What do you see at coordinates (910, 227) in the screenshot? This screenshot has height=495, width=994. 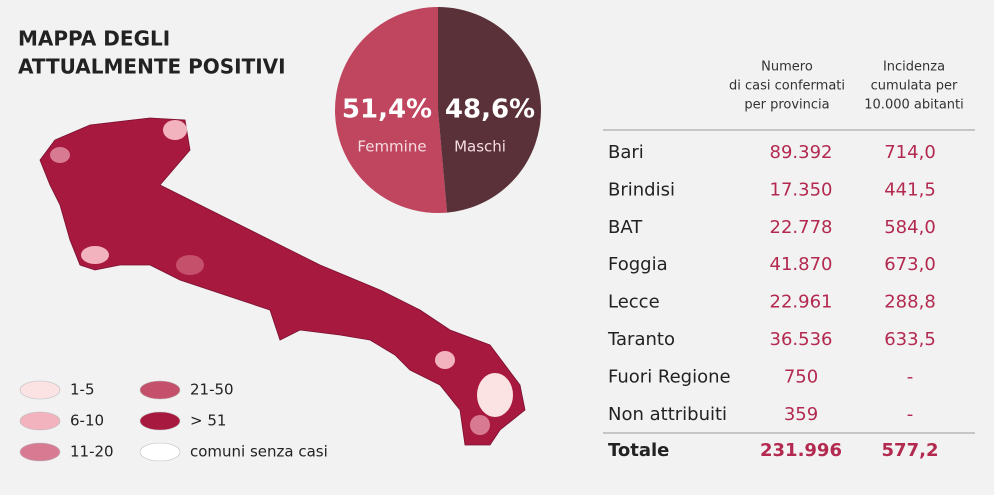 I see `table-value: 584,0` at bounding box center [910, 227].